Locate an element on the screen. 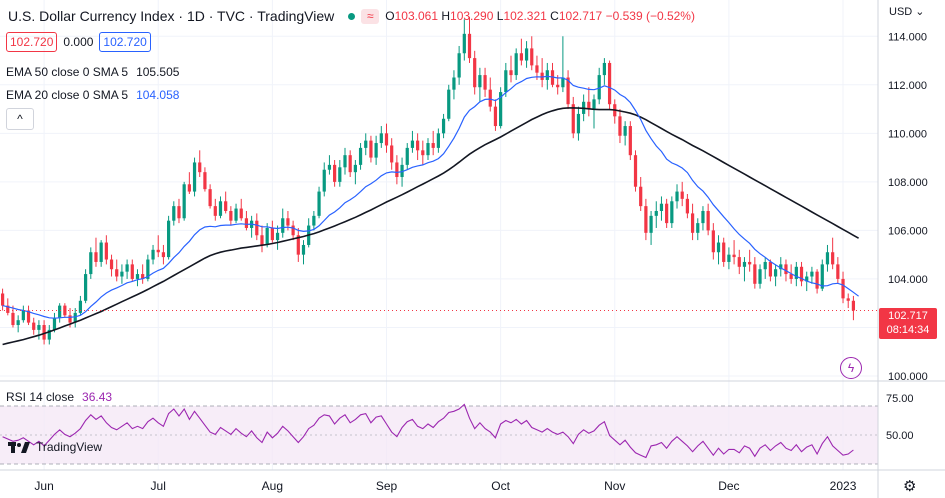 The image size is (945, 498). price-tick-label: 106.000 is located at coordinates (908, 231).